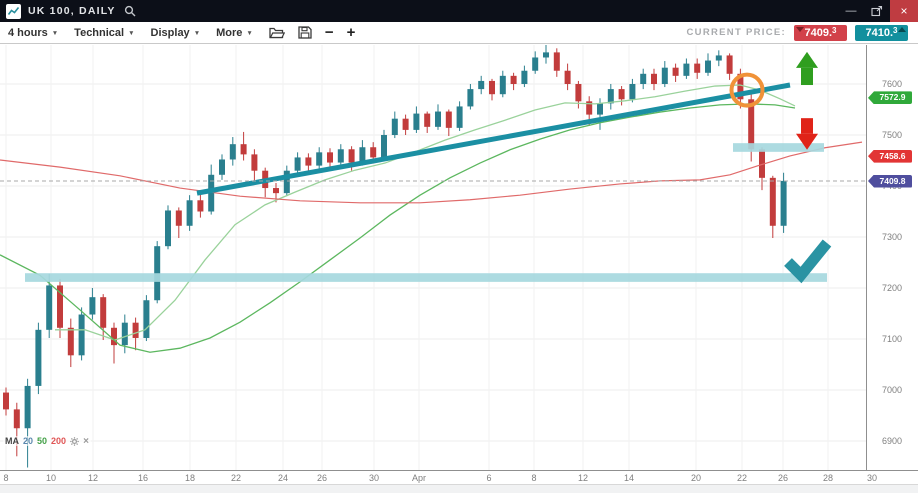 The width and height of the screenshot is (918, 493). Describe the element at coordinates (892, 288) in the screenshot. I see `price-axis-label: 7200` at that location.